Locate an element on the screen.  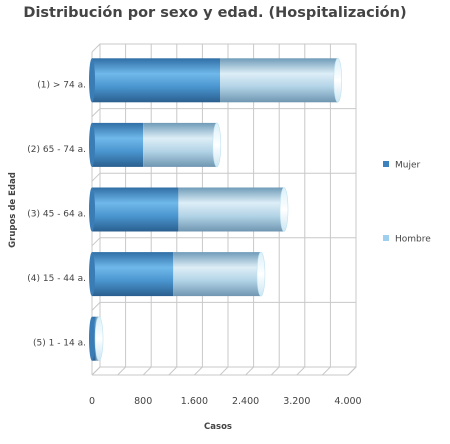
legend-swatch-mujer is located at coordinates (386, 164).